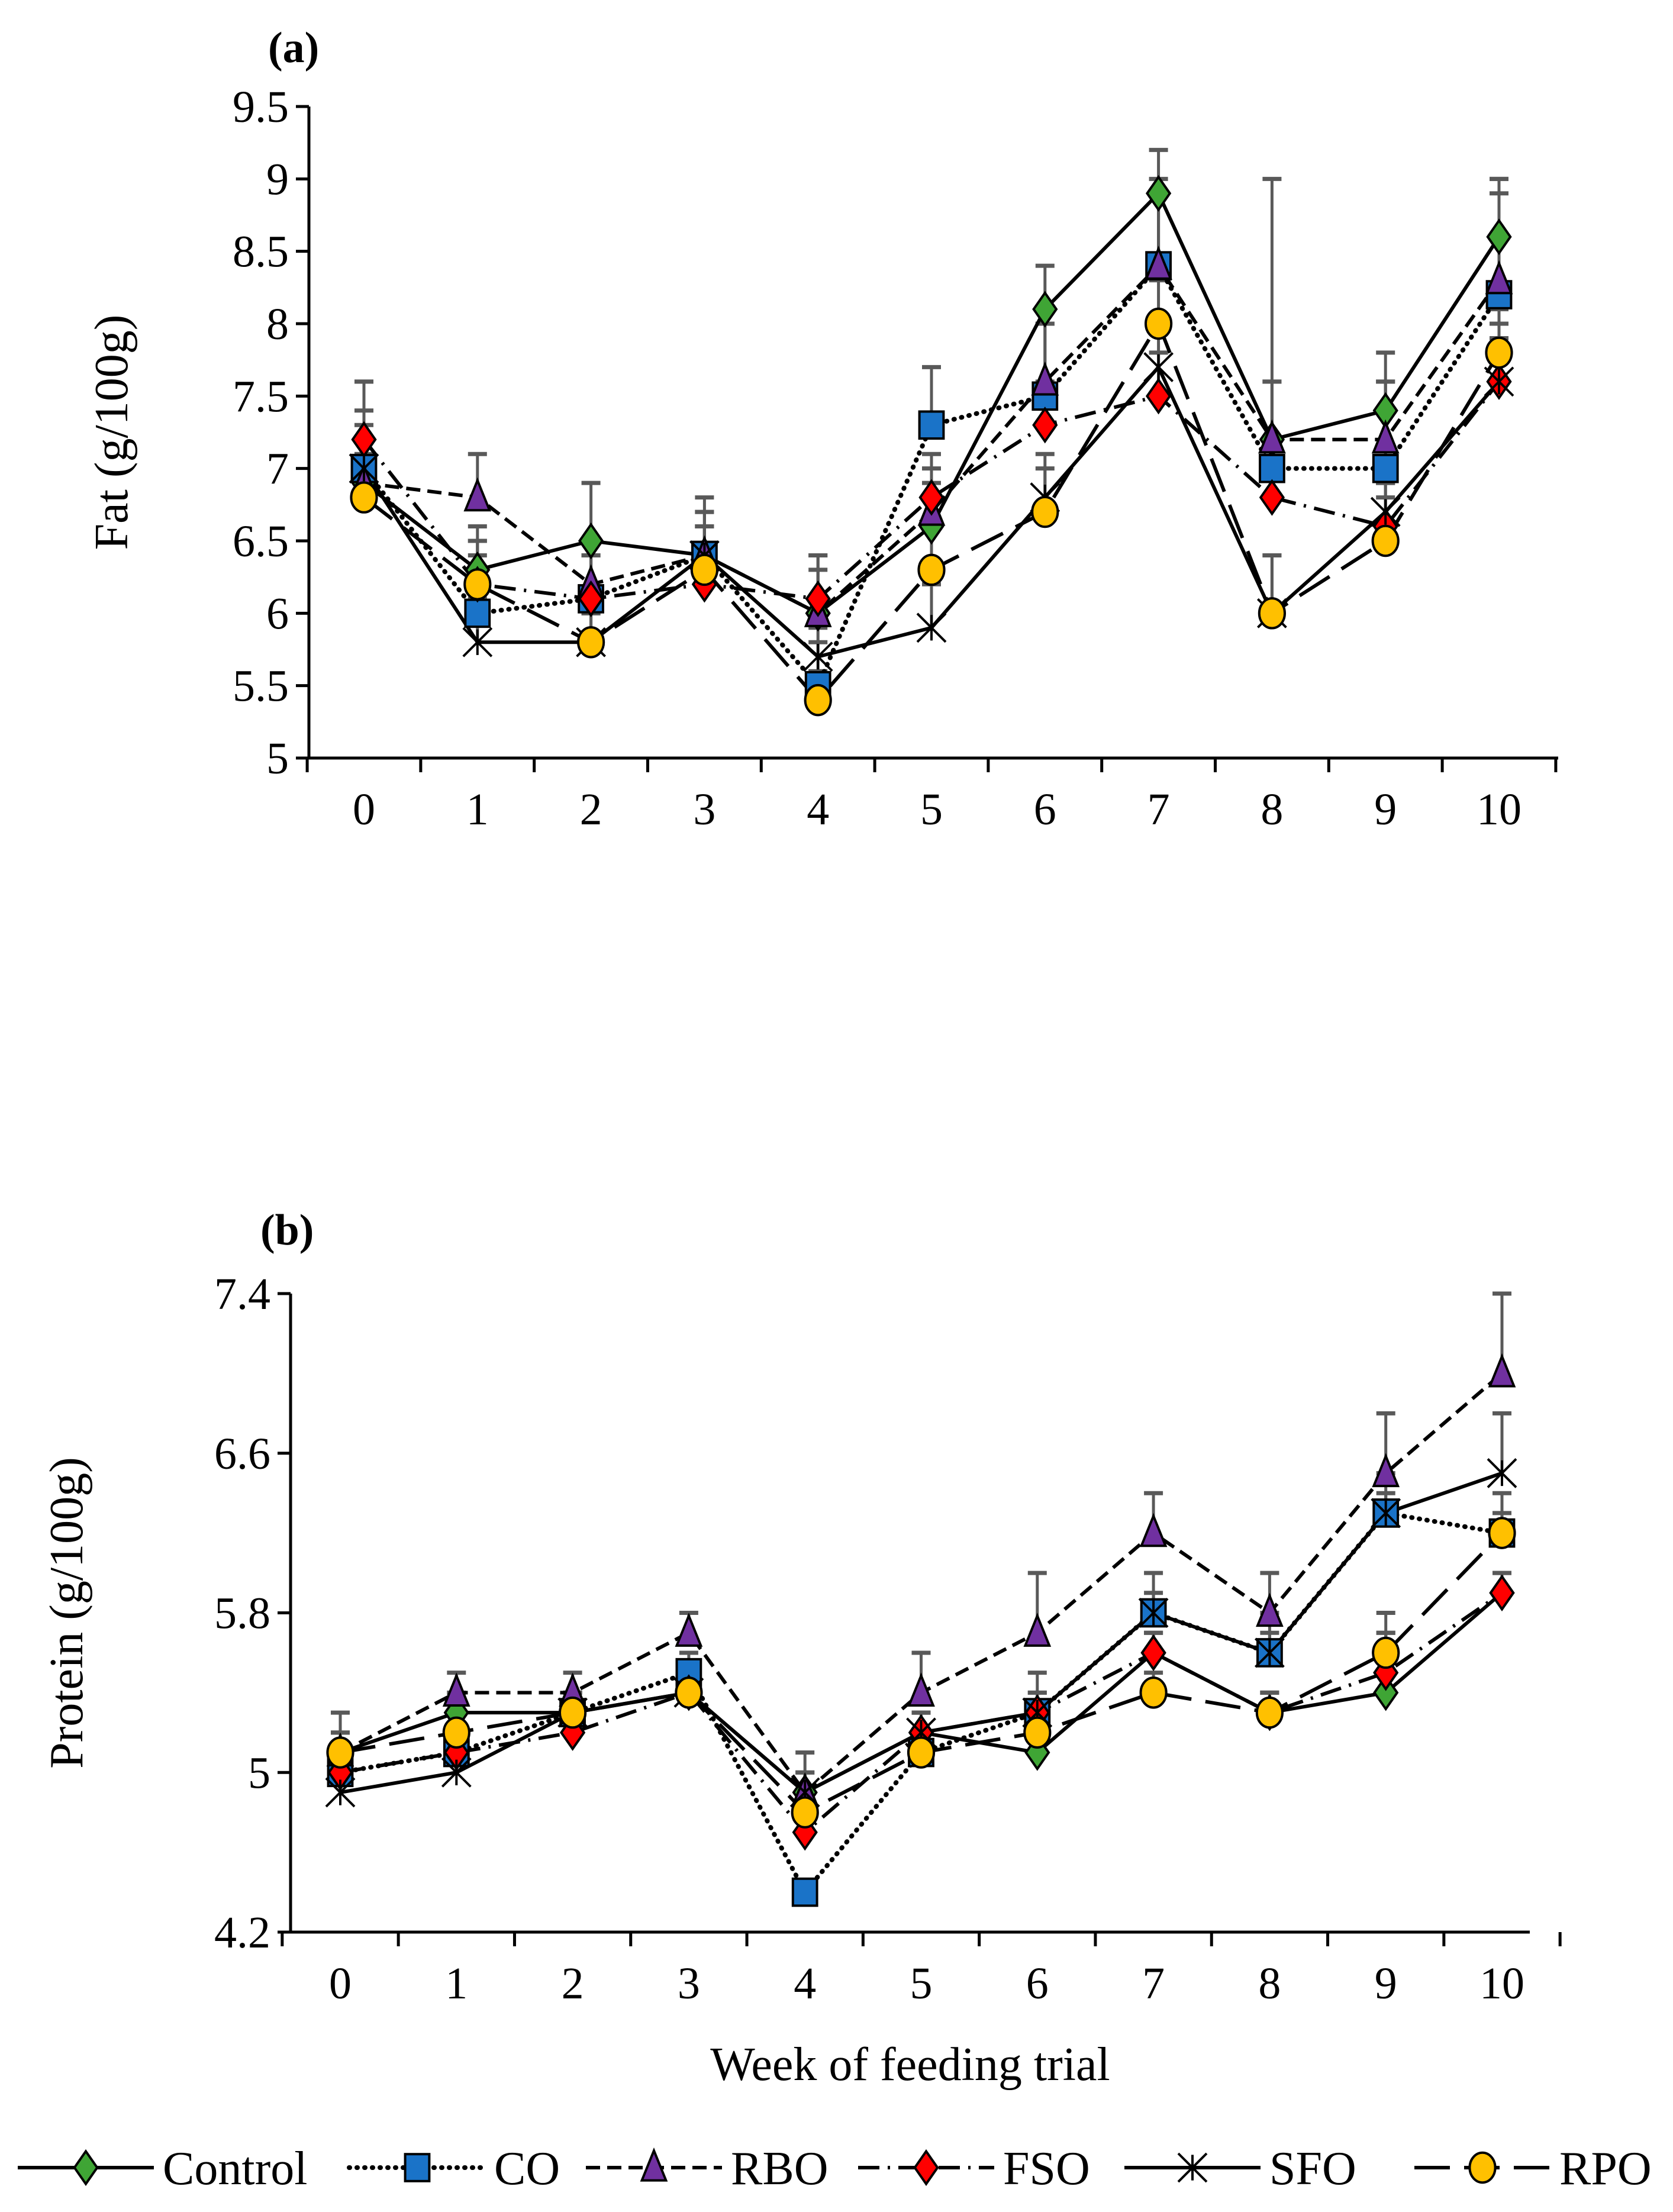 This screenshot has height=2212, width=1673. I want to click on legend-item-control: Control, so click(162, 2169).